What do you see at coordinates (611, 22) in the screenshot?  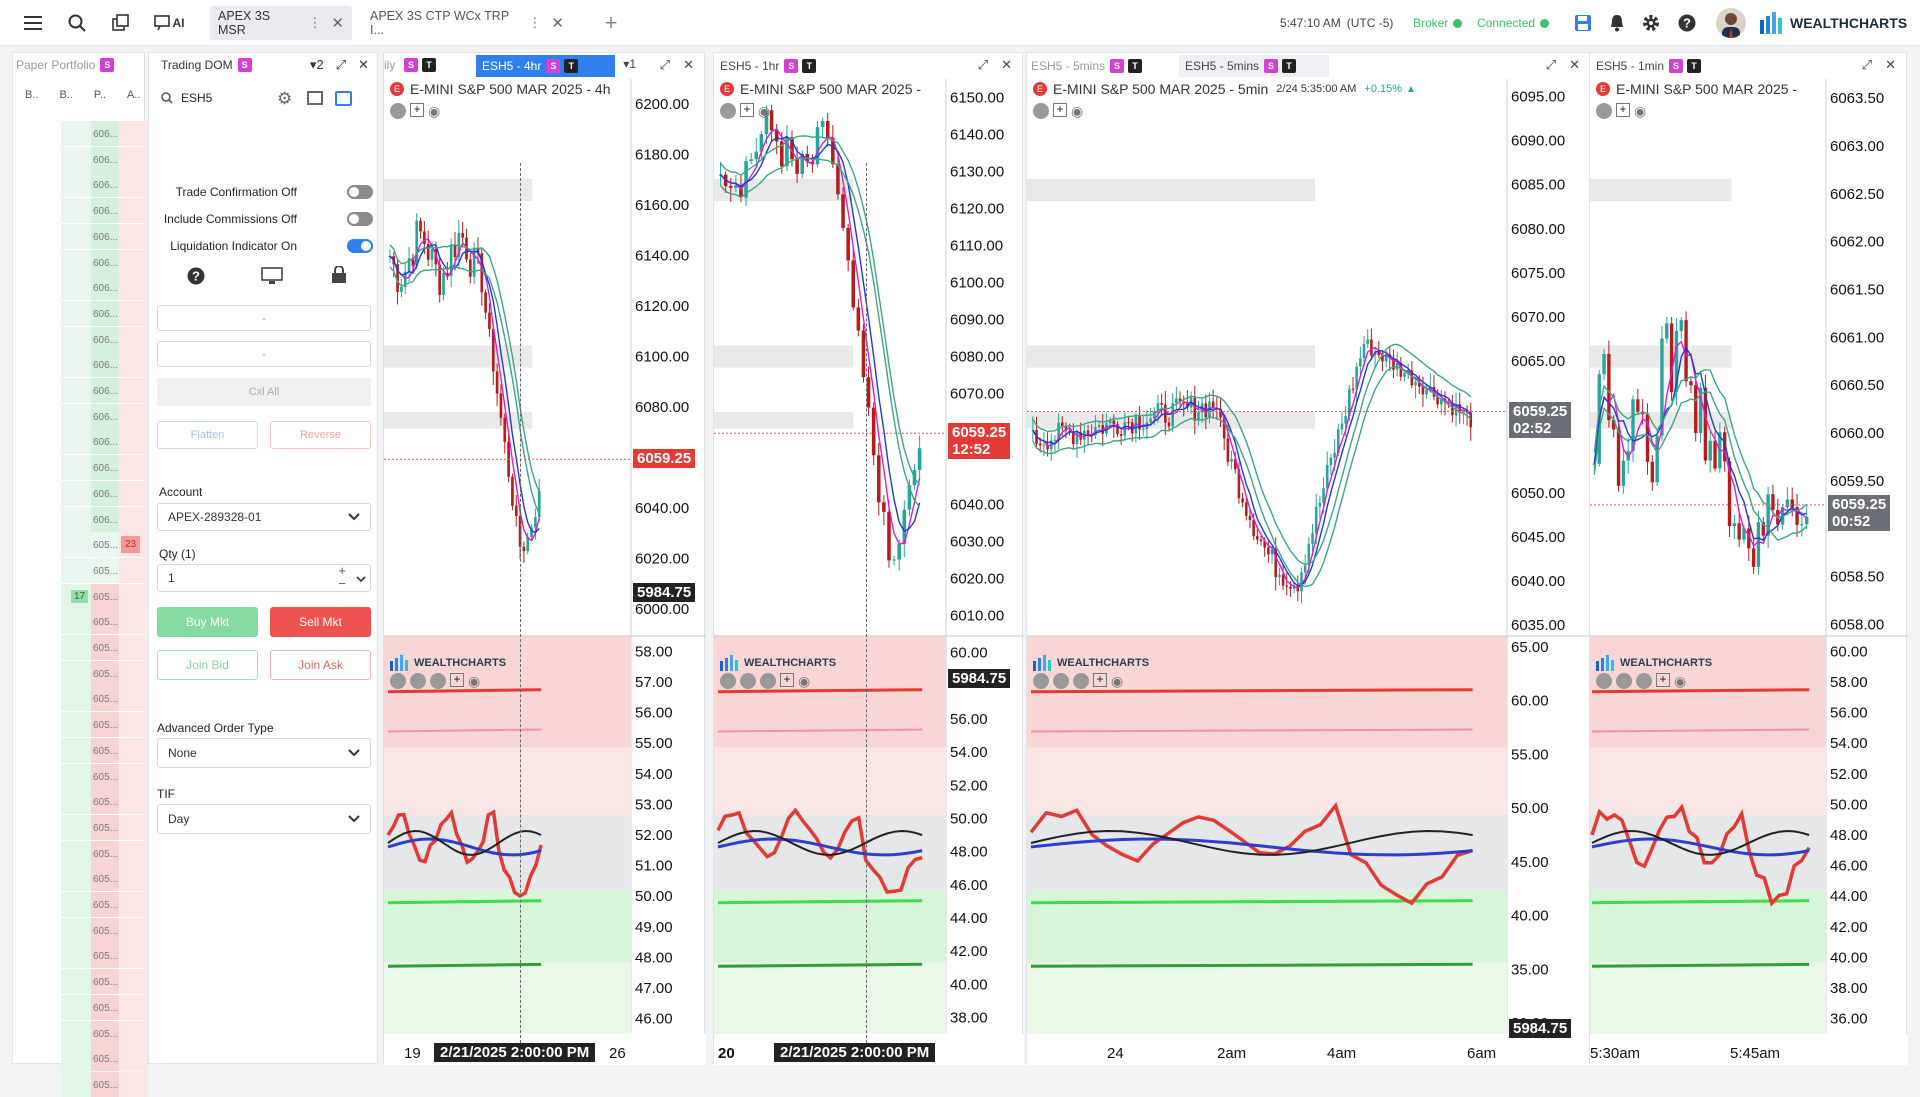 I see `add-tab-icon: +` at bounding box center [611, 22].